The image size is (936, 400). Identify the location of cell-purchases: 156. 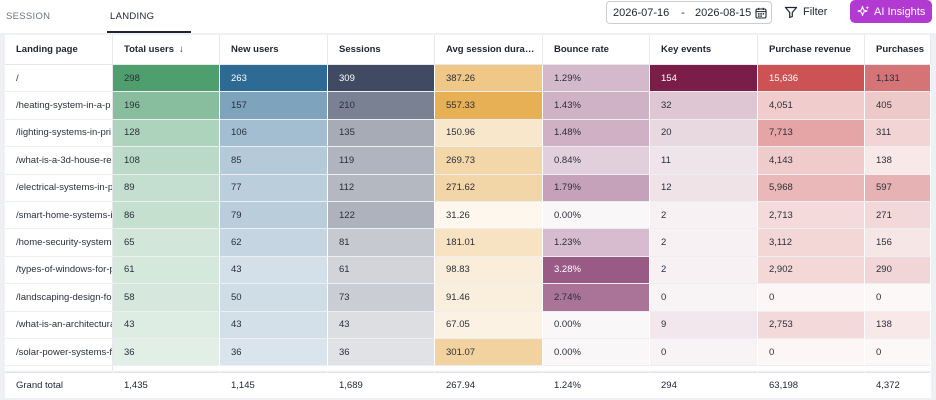
(898, 243).